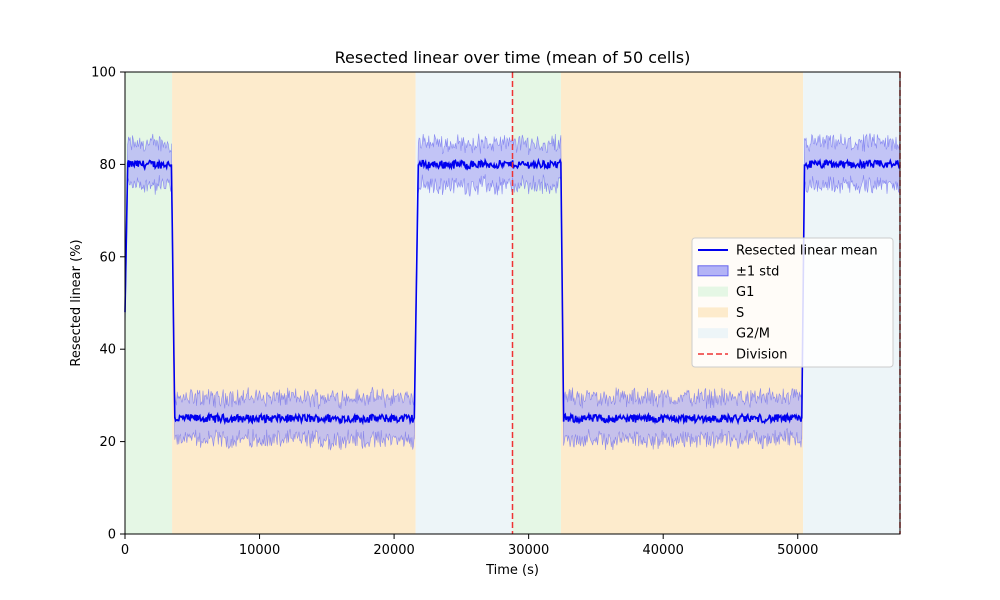 The image size is (1000, 600). I want to click on y-axis-label: Resected linear (%), so click(76, 302).